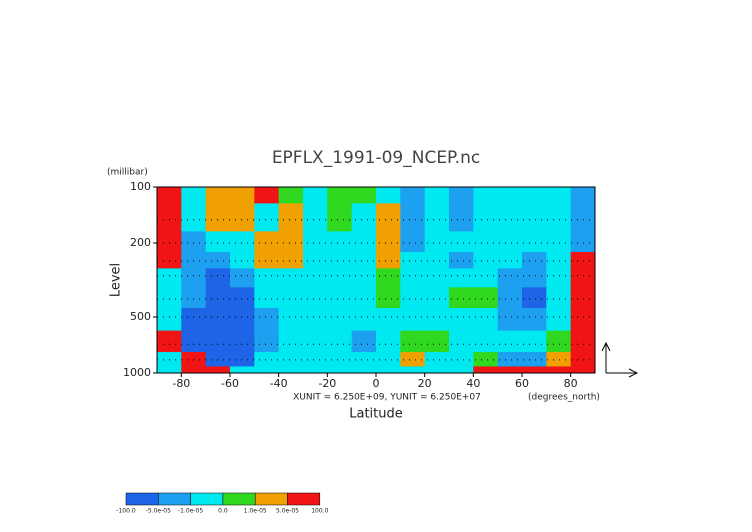 This screenshot has height=532, width=752. What do you see at coordinates (571, 383) in the screenshot?
I see `x-tick-label: 80` at bounding box center [571, 383].